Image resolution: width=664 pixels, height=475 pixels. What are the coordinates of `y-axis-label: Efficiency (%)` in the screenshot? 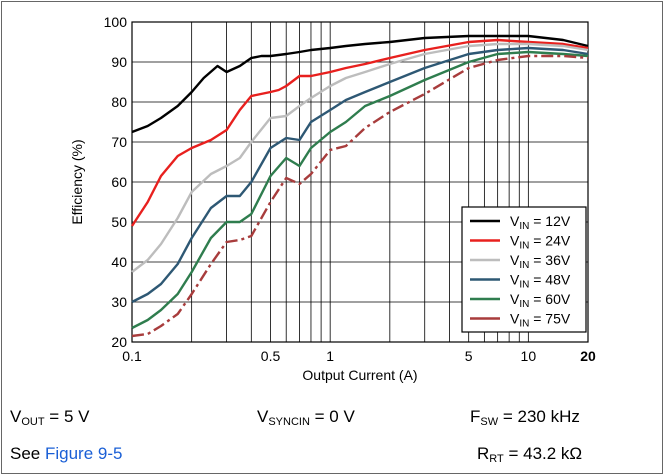 It's located at (77, 181).